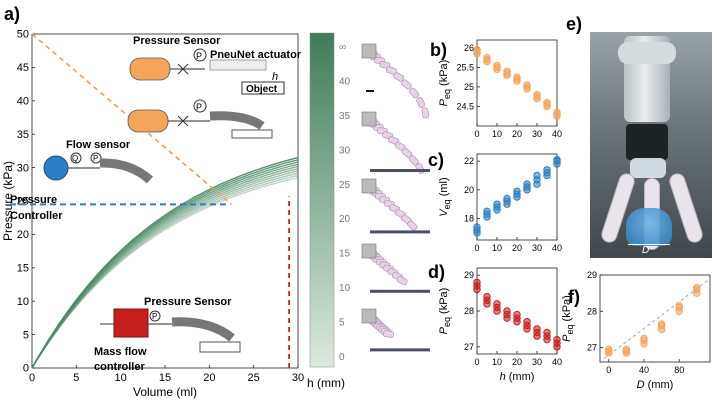 The image size is (717, 402). What do you see at coordinates (517, 248) in the screenshot?
I see `chart-c-xtick-label: 20` at bounding box center [517, 248].